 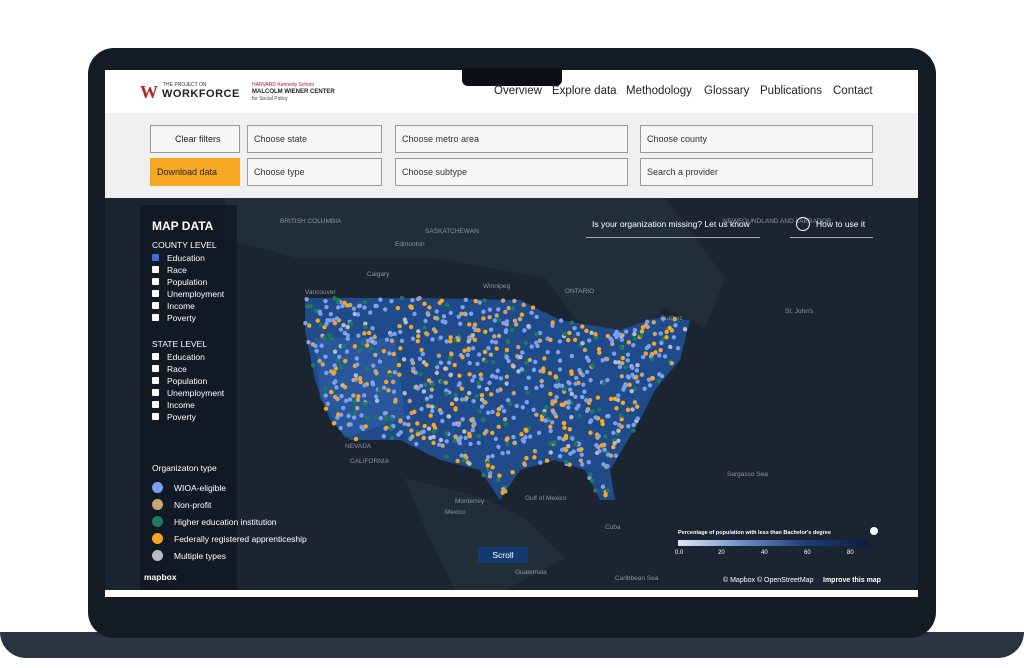 I want to click on legend-swatch, so click(x=157, y=555).